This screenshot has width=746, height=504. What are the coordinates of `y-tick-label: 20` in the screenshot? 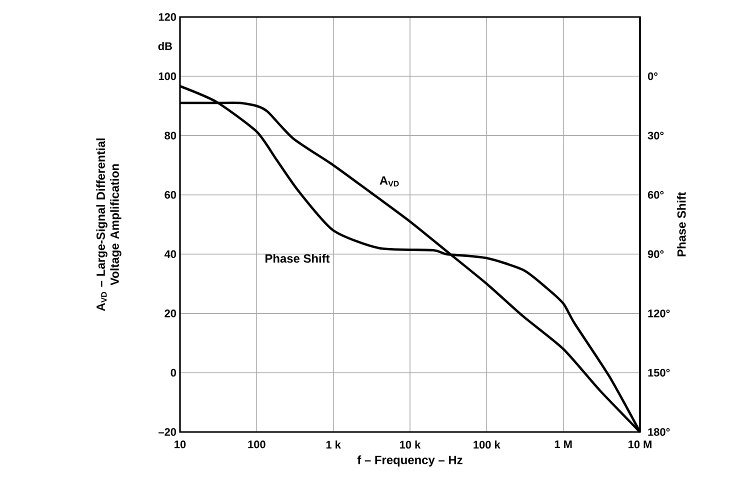 It's located at (170, 314).